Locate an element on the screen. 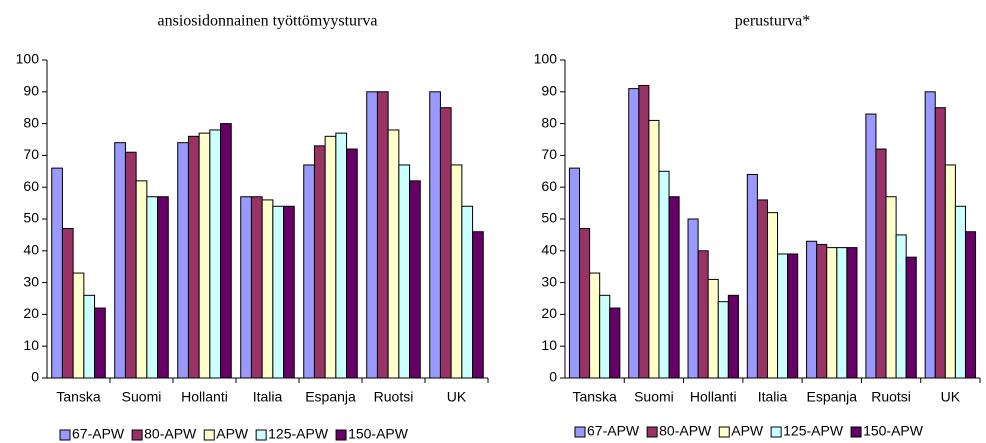  y-tick-label: 0 is located at coordinates (553, 377).